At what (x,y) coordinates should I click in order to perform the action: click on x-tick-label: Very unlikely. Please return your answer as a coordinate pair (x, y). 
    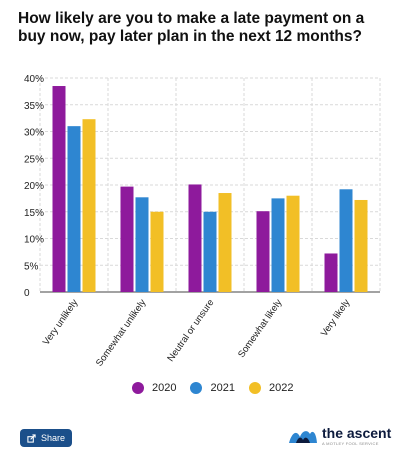
    Looking at the image, I should click on (61, 322).